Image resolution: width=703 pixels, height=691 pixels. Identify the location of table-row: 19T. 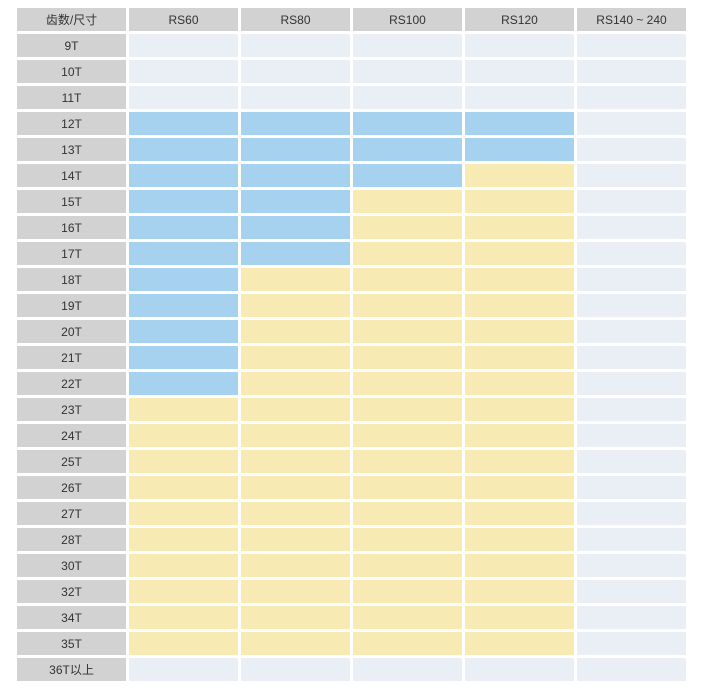
(351, 305).